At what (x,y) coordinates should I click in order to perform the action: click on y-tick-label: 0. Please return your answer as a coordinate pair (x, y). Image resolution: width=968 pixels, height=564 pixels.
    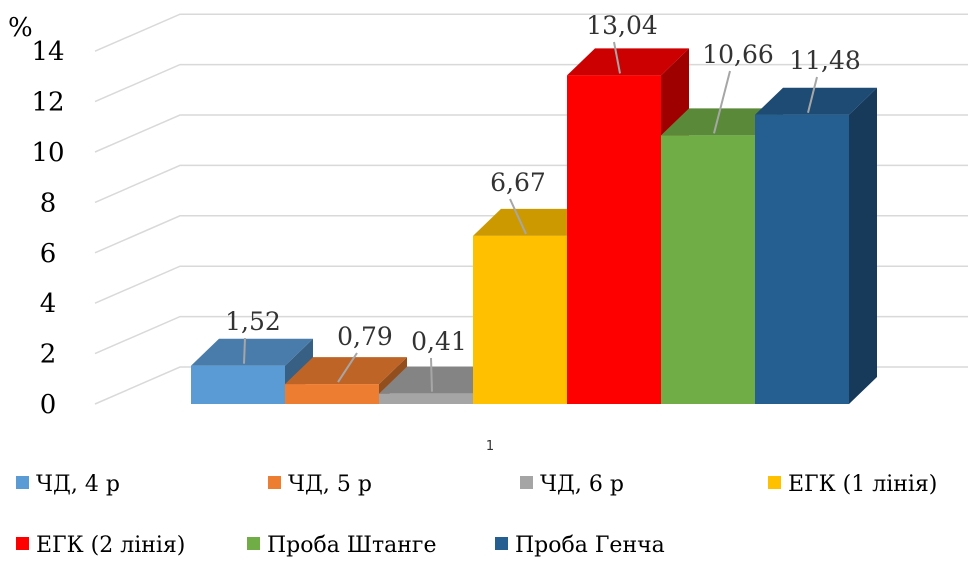
    Looking at the image, I should click on (48, 405).